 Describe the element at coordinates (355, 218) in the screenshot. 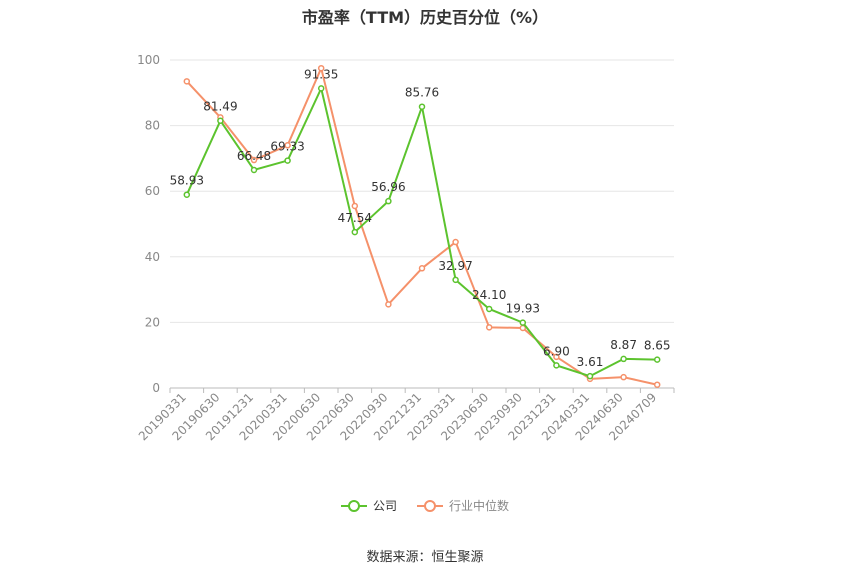

I see `data-label: 47.54` at that location.